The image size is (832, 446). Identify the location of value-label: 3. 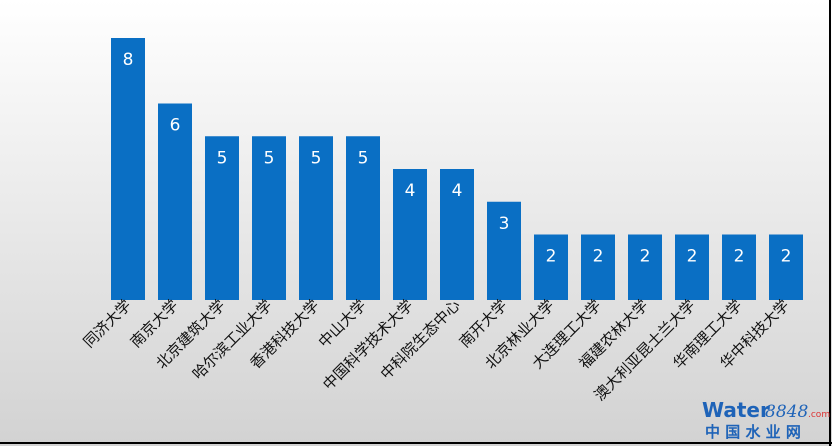
(504, 224).